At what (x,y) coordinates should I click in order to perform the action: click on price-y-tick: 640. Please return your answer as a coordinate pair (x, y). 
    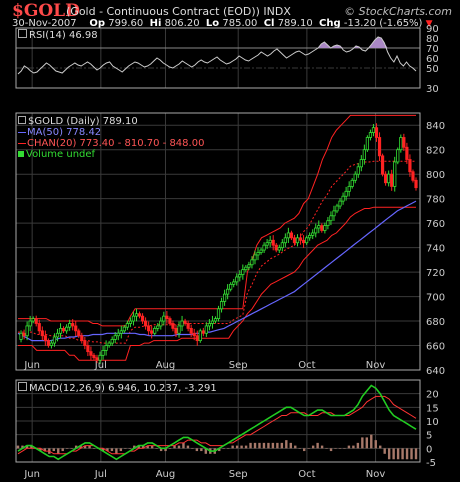
    Looking at the image, I should click on (435, 371).